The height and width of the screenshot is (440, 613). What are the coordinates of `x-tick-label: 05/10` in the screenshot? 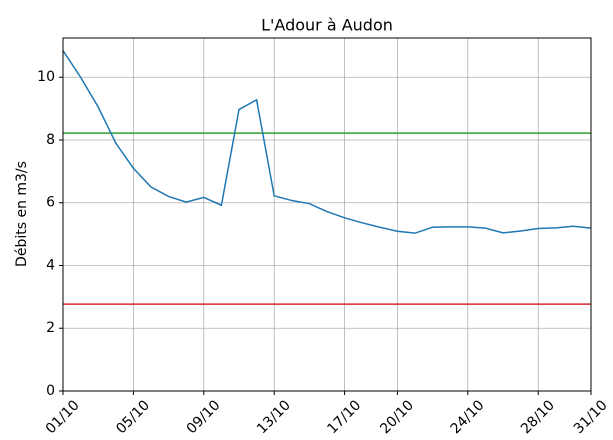 It's located at (133, 417).